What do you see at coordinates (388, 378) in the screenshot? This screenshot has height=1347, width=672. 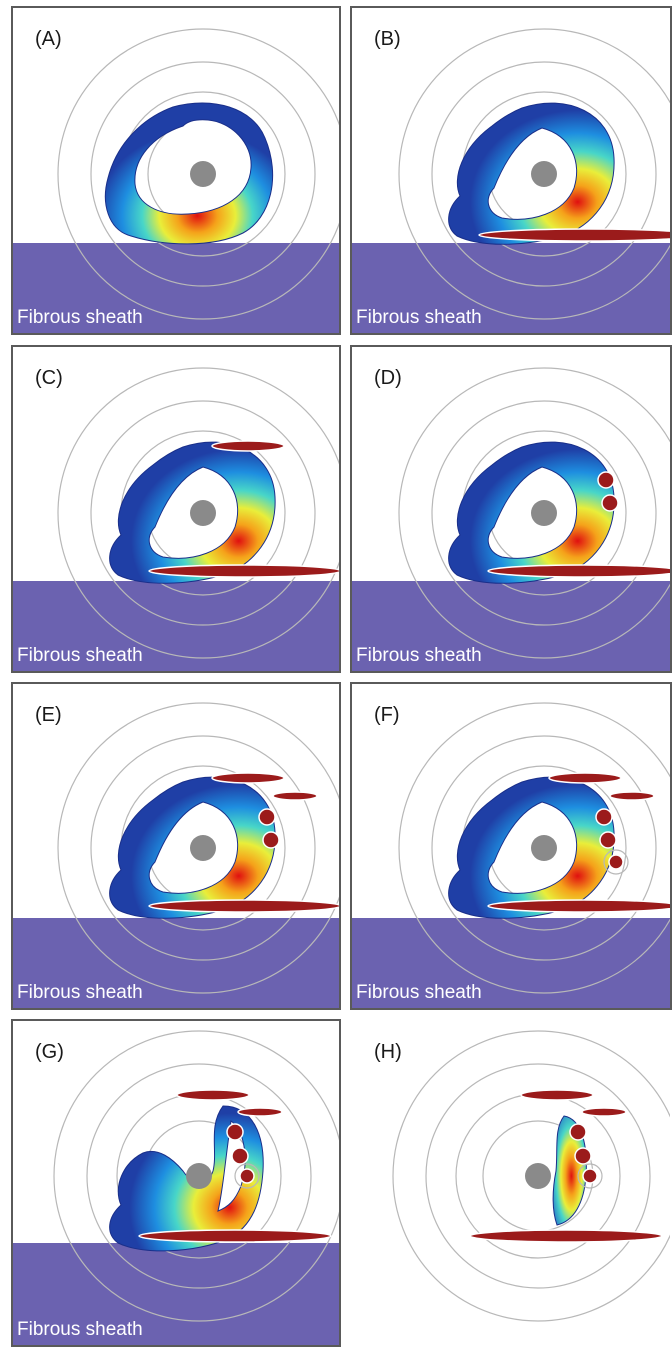 I see `panel-label: (D)` at bounding box center [388, 378].